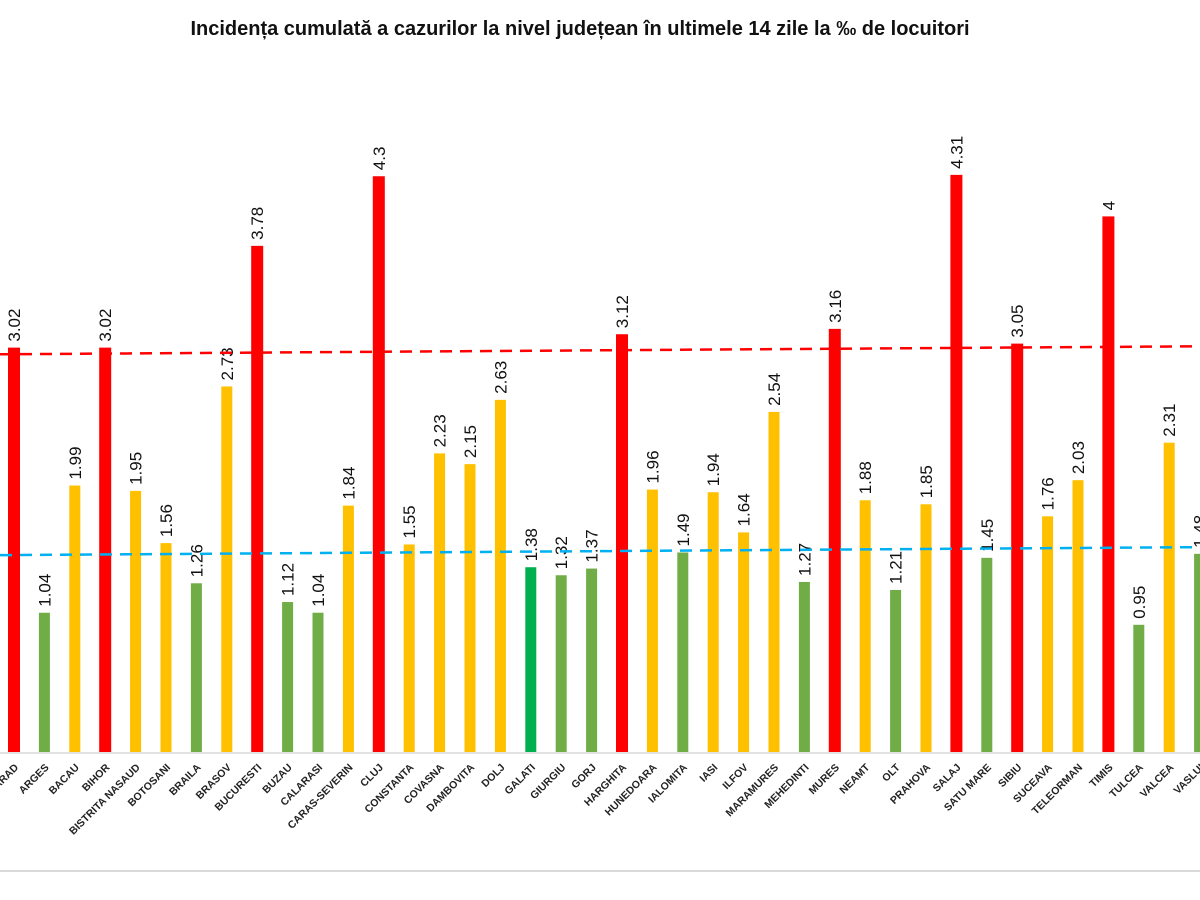 The width and height of the screenshot is (1200, 900). Describe the element at coordinates (744, 509) in the screenshot. I see `data-label: 1.64` at that location.